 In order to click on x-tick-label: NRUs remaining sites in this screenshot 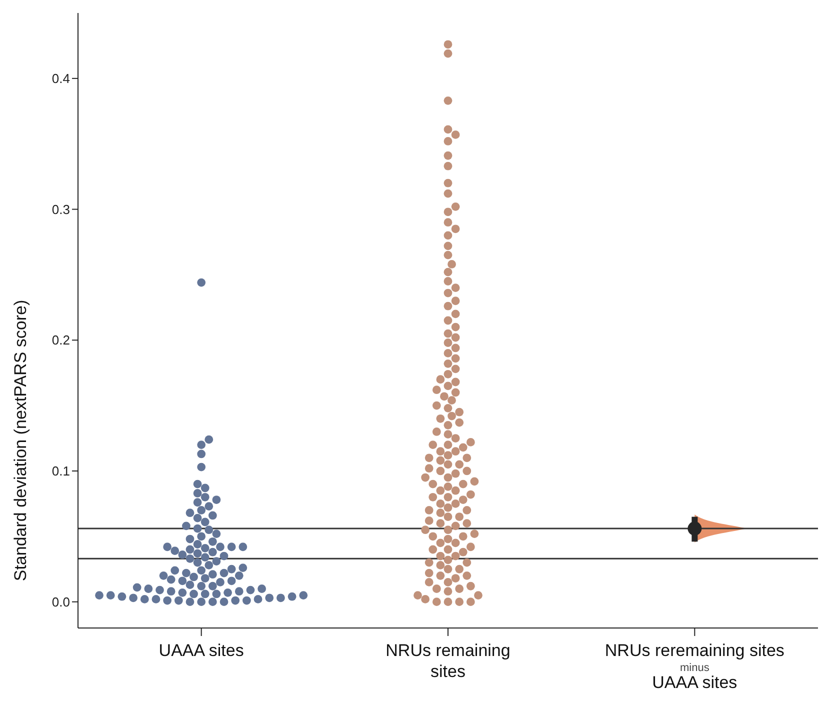, I will do `click(448, 661)`.